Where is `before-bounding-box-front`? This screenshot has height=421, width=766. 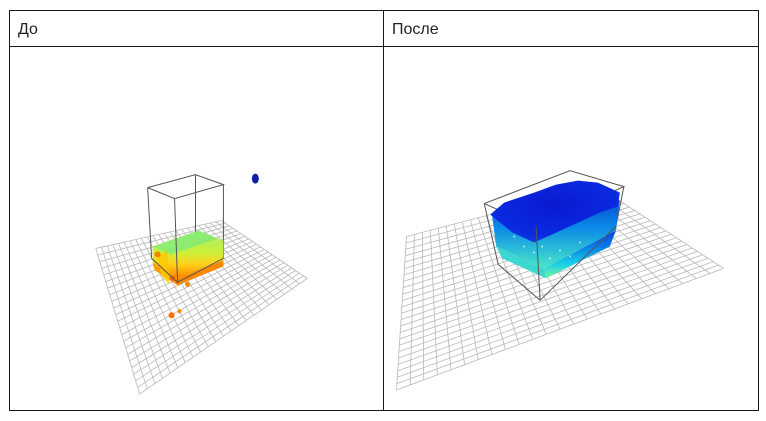 before-bounding-box-front is located at coordinates (185, 235).